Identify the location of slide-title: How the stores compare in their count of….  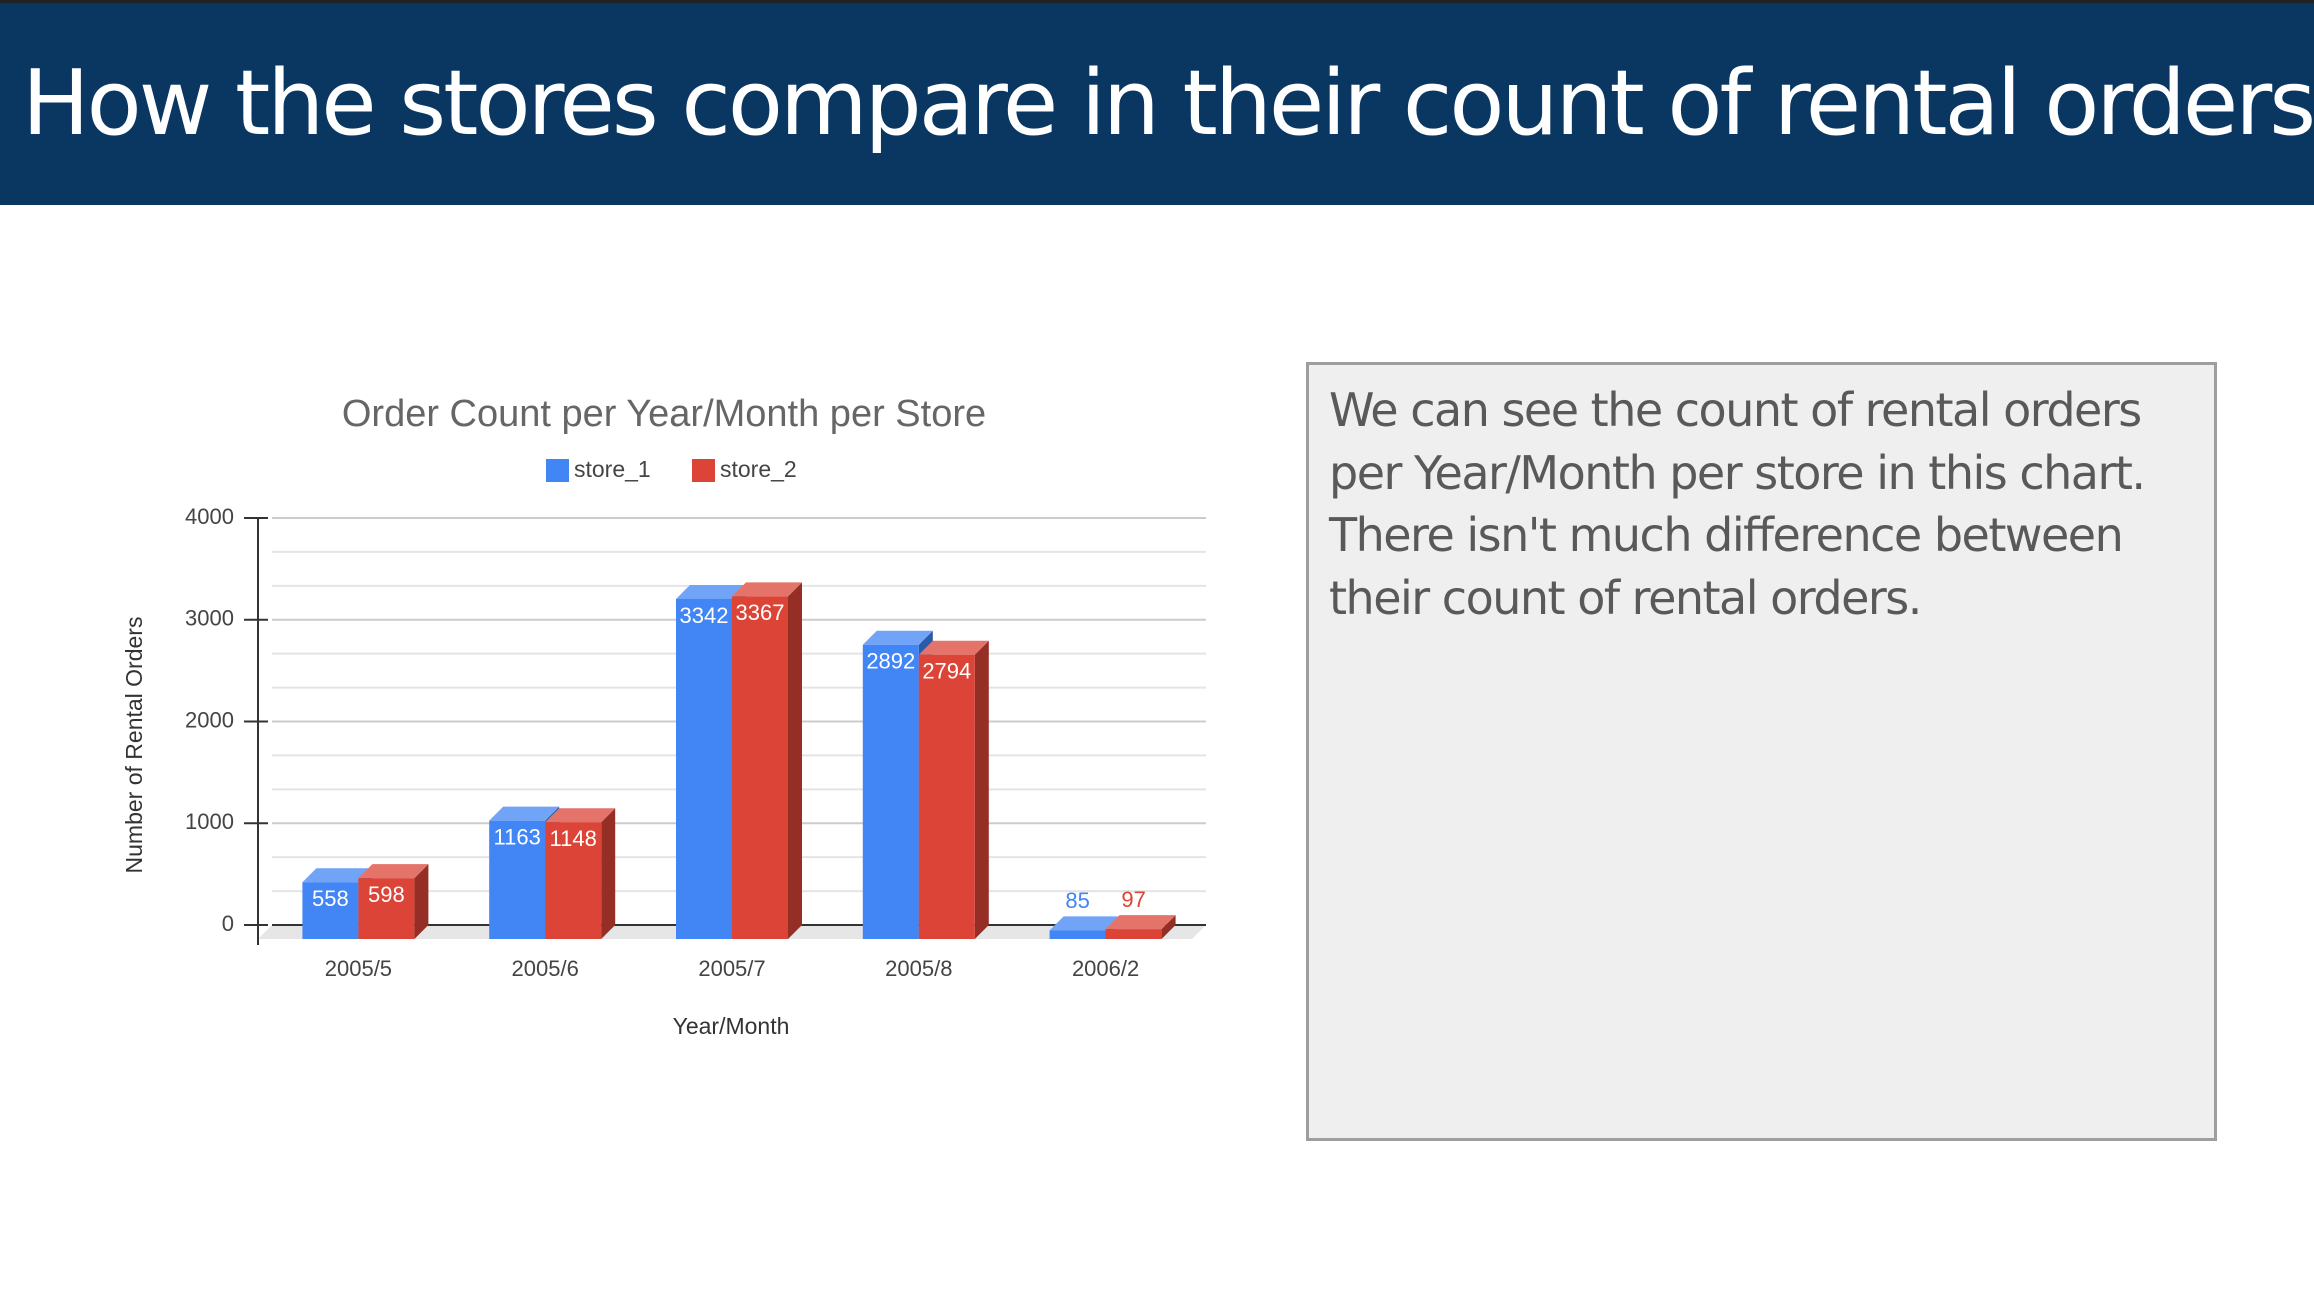
(1168, 103).